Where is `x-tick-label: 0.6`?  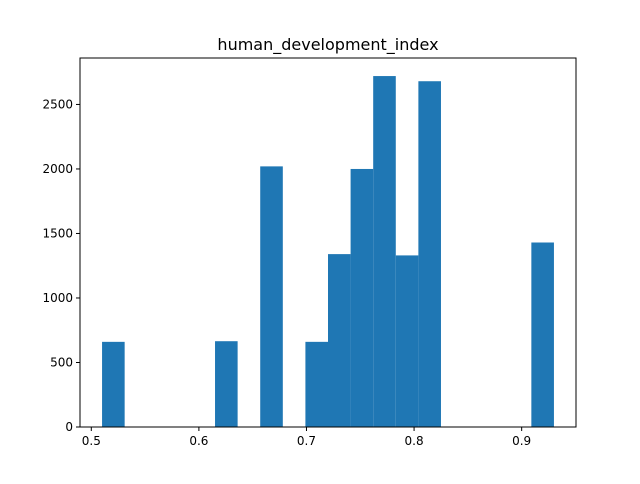 x-tick-label: 0.6 is located at coordinates (198, 441).